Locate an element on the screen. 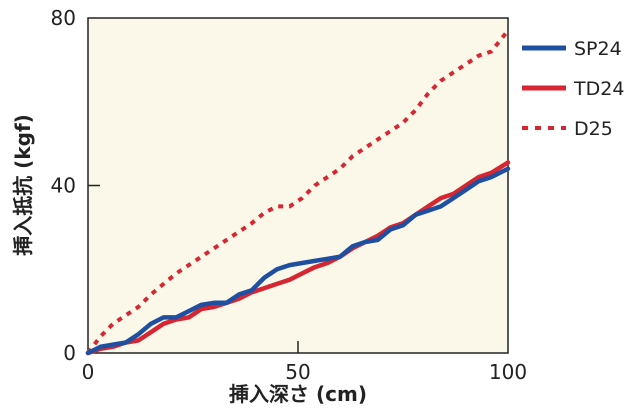 The height and width of the screenshot is (410, 634). y-tick-label: 40 is located at coordinates (63, 186).